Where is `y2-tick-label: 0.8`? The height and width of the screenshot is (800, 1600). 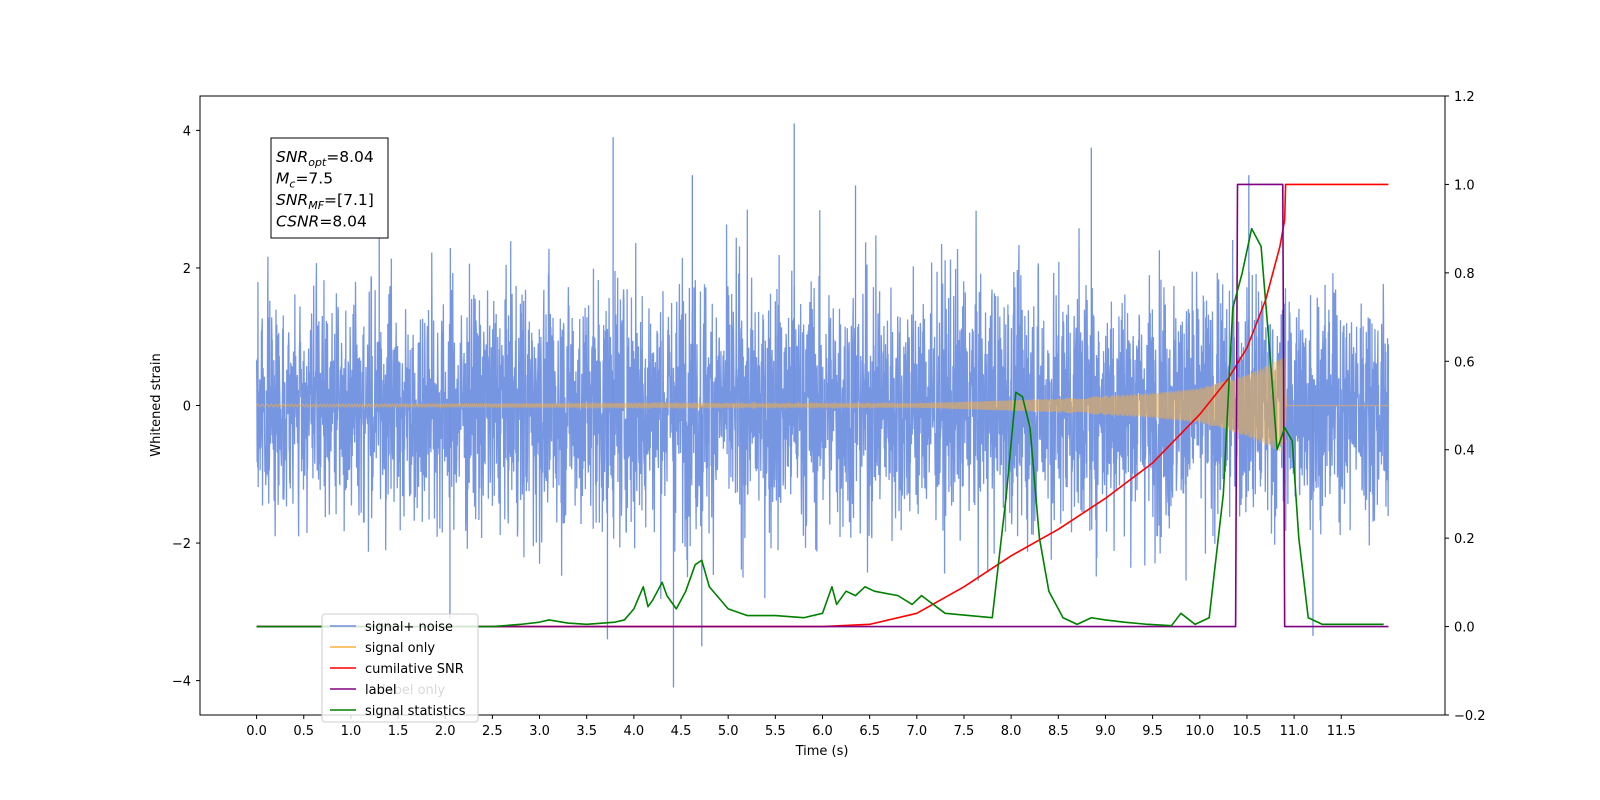
y2-tick-label: 0.8 is located at coordinates (1464, 274).